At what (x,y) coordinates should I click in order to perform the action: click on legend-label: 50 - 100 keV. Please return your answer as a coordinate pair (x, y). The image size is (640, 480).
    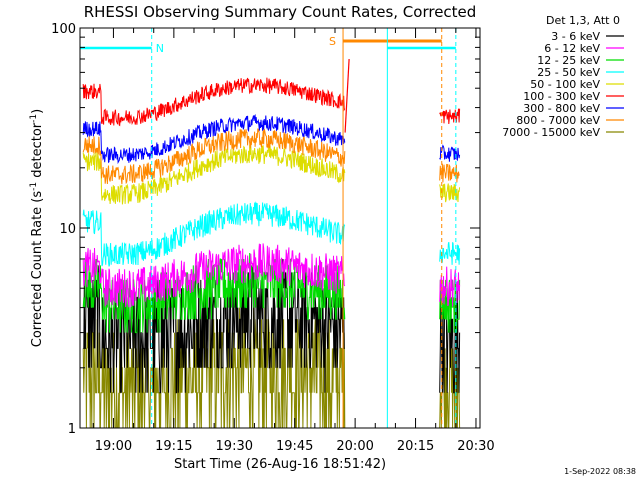
    Looking at the image, I should click on (565, 84).